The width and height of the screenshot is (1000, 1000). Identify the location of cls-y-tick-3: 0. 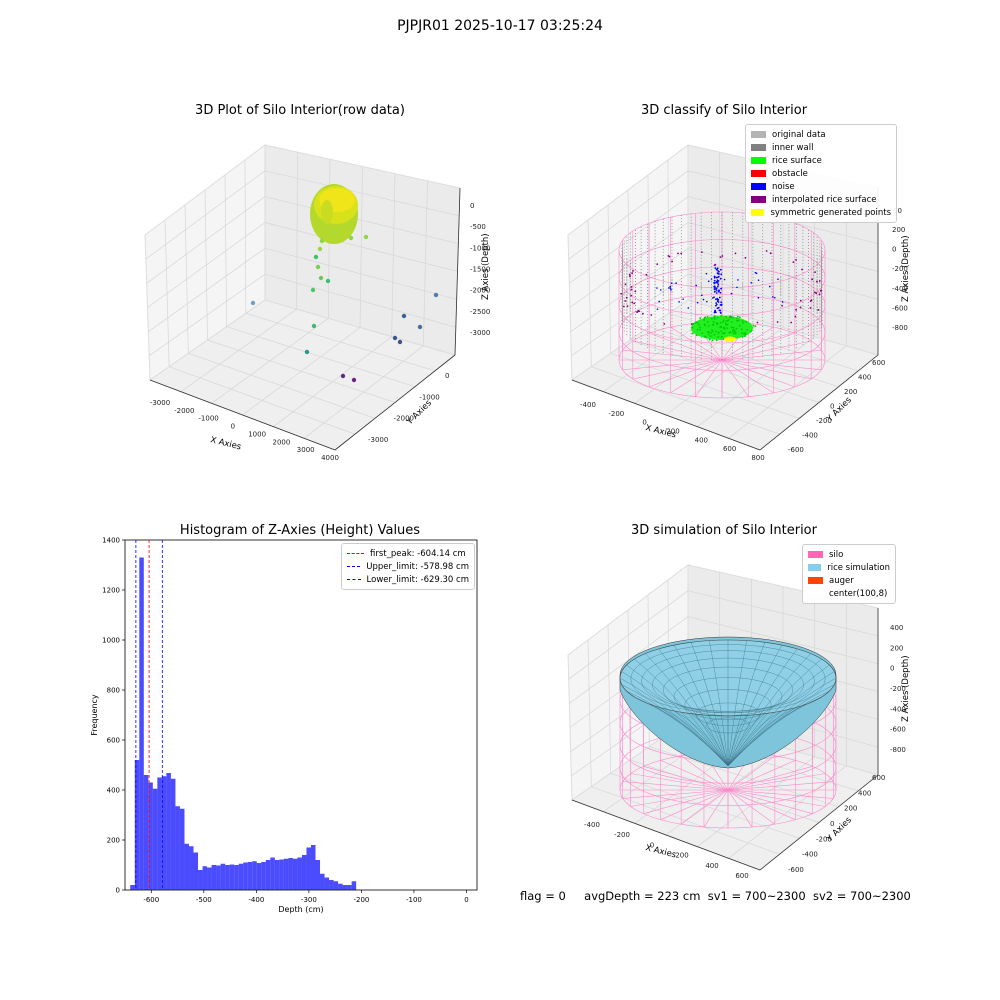
(832, 407).